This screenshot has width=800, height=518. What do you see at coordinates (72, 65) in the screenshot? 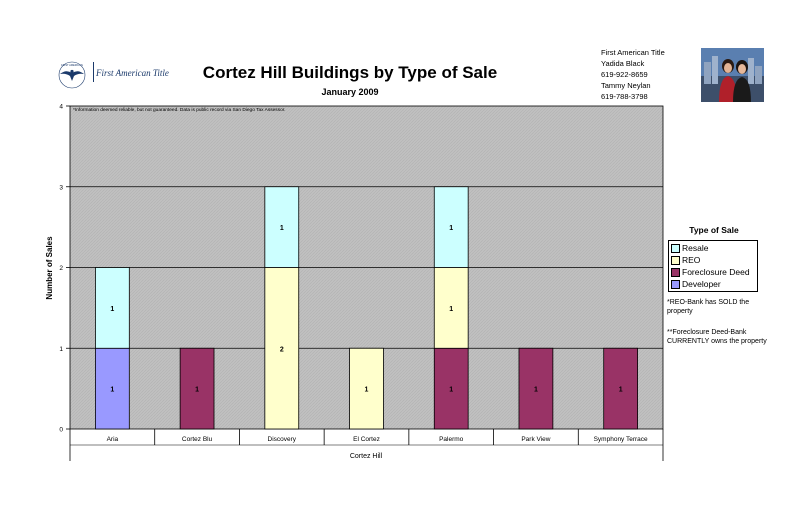
I see `svg-text: FIRST AMERICAN` at bounding box center [72, 65].